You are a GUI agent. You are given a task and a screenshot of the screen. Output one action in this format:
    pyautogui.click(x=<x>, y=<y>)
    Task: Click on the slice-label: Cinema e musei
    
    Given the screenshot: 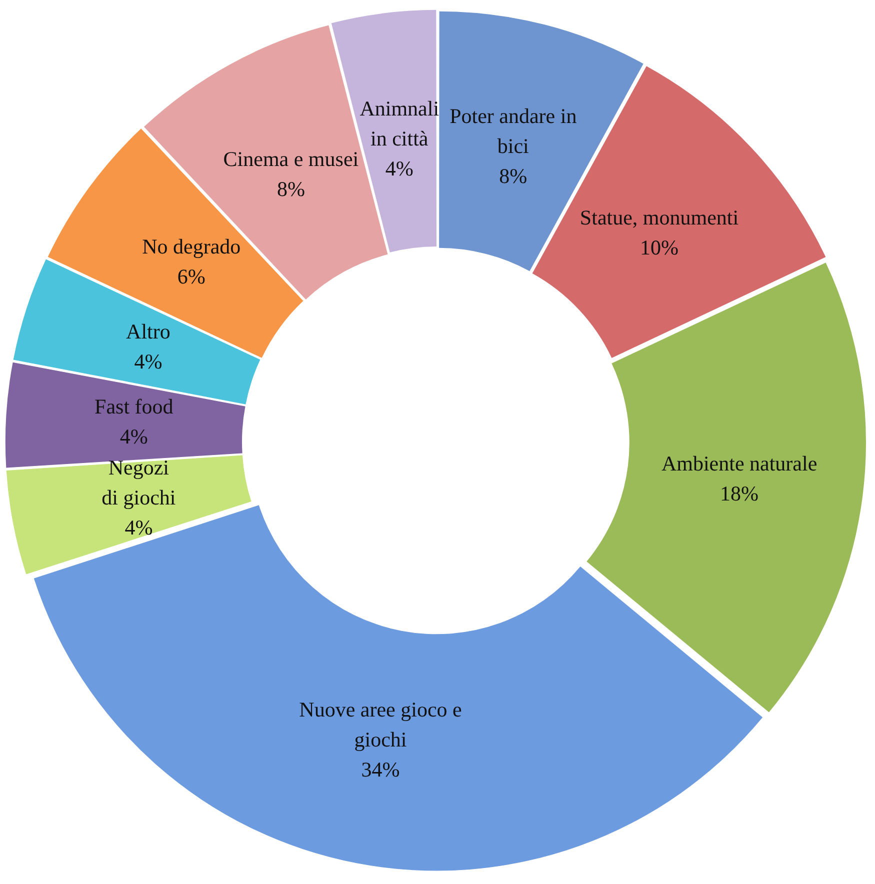 What is the action you would take?
    pyautogui.click(x=291, y=158)
    